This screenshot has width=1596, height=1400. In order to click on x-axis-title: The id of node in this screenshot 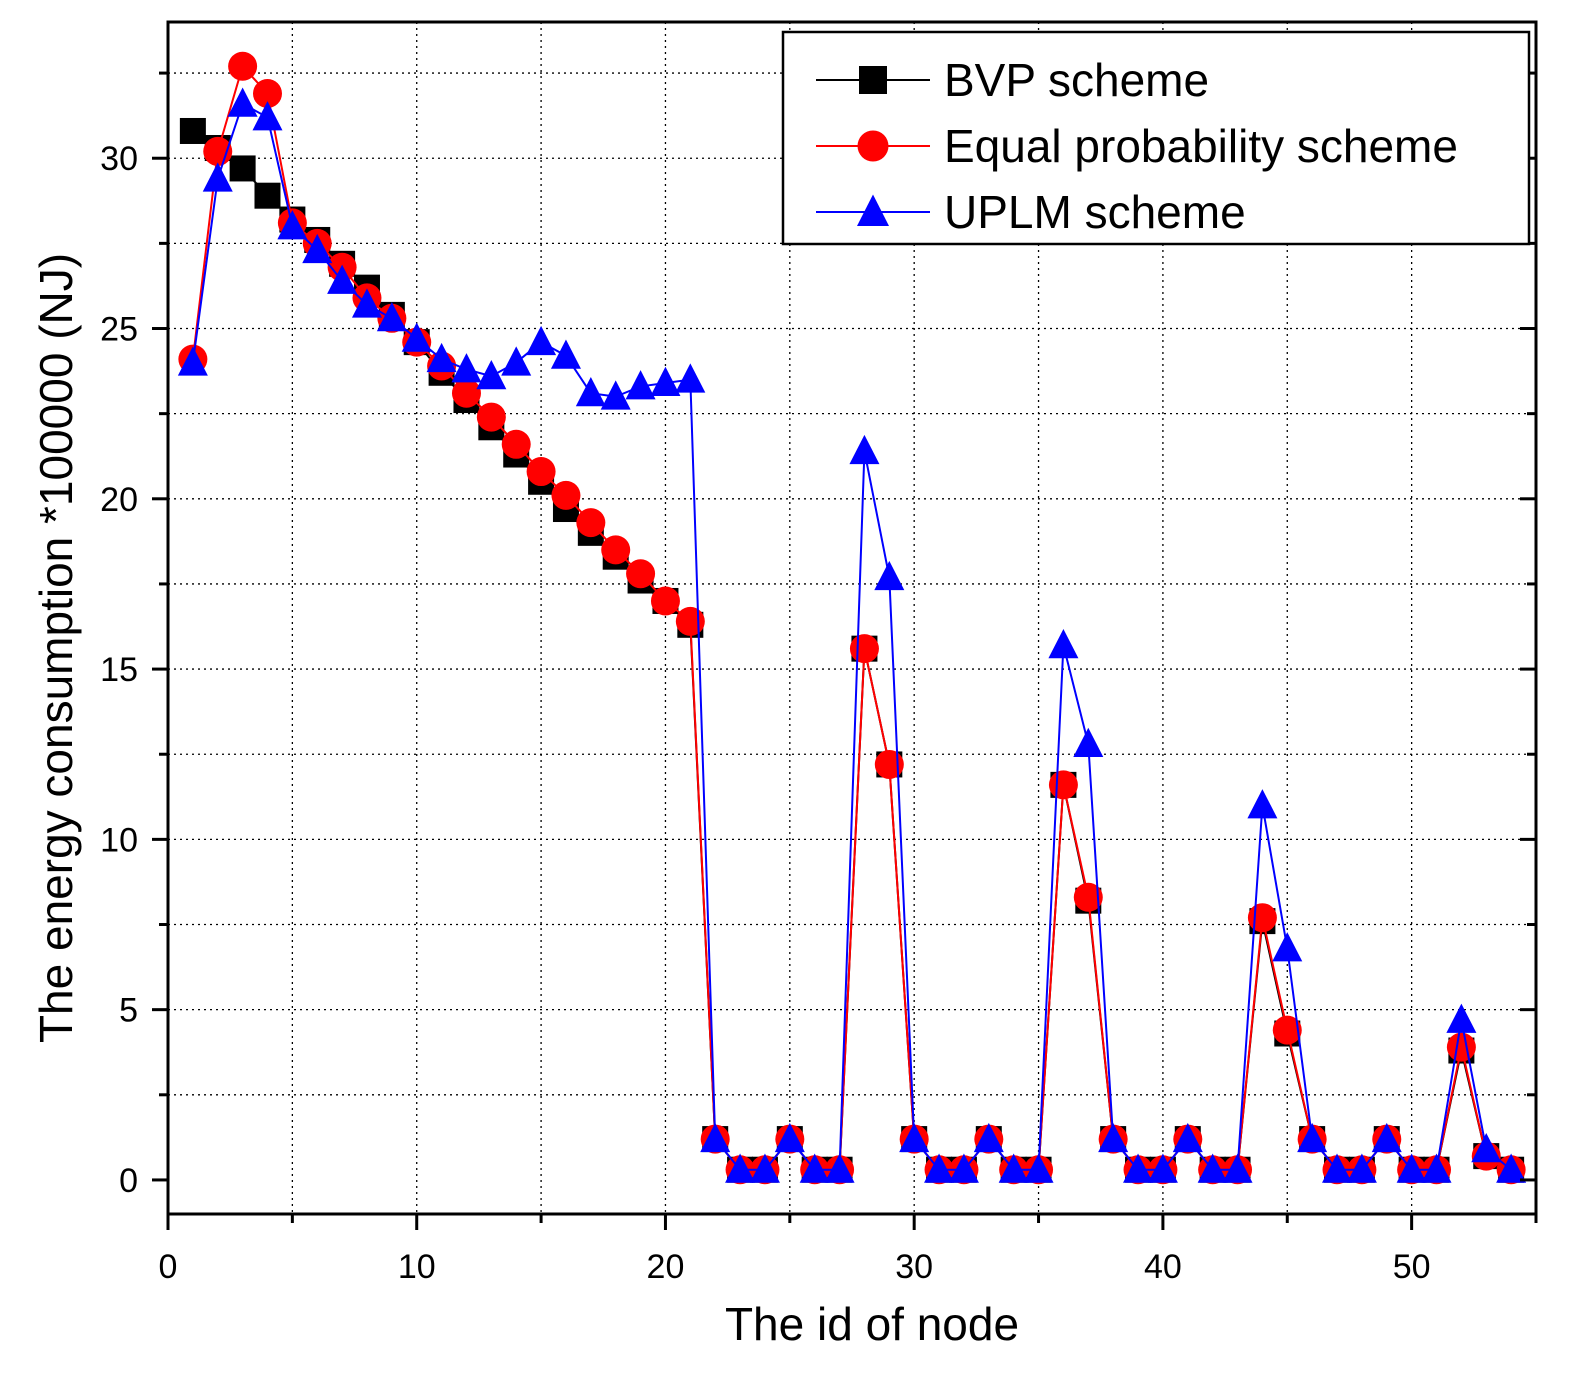, I will do `click(872, 1324)`.